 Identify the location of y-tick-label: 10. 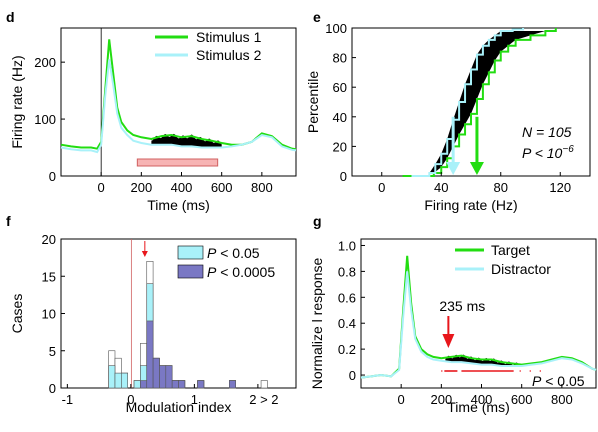
(49, 314).